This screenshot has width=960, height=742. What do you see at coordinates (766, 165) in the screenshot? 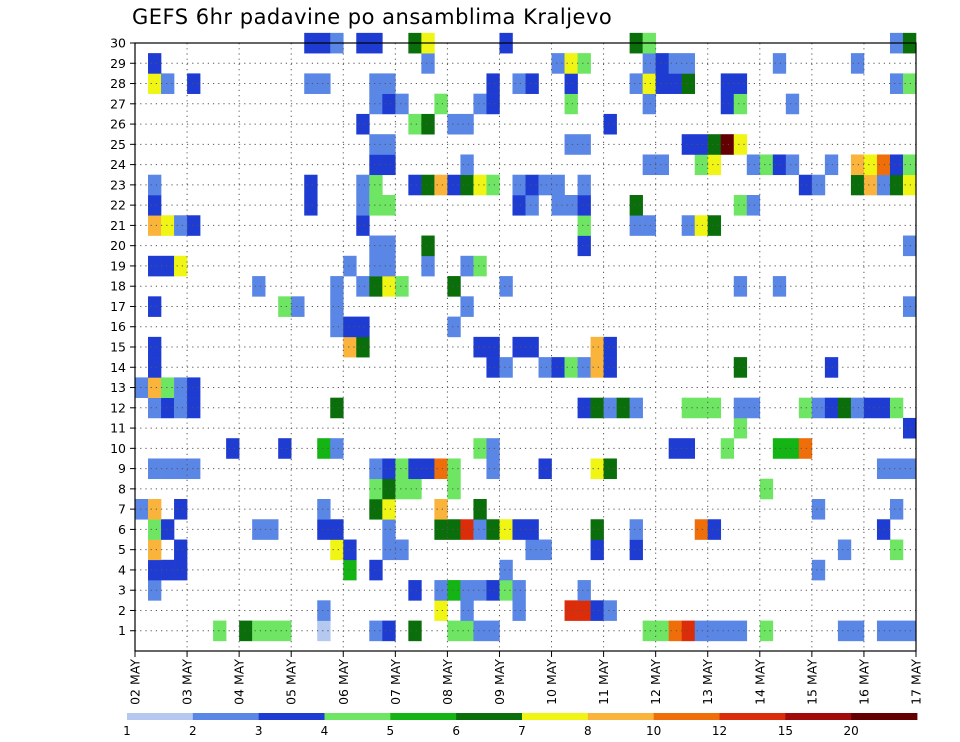
I see `heat-cell-m24-t48` at bounding box center [766, 165].